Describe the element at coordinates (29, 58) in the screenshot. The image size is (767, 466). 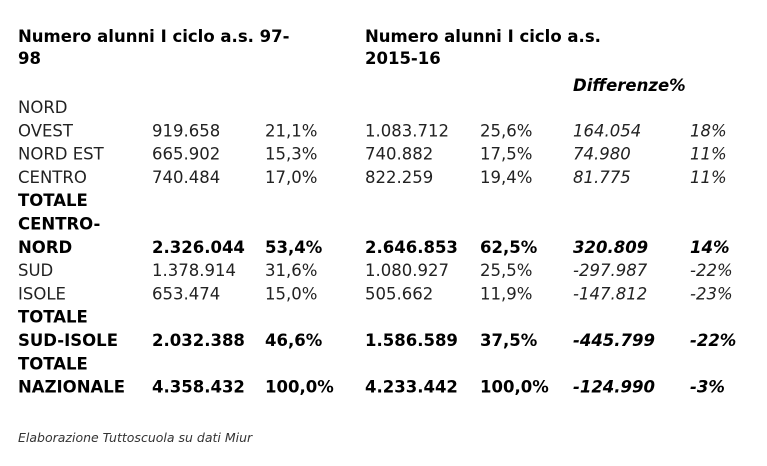
I see `header-title: 98` at that location.